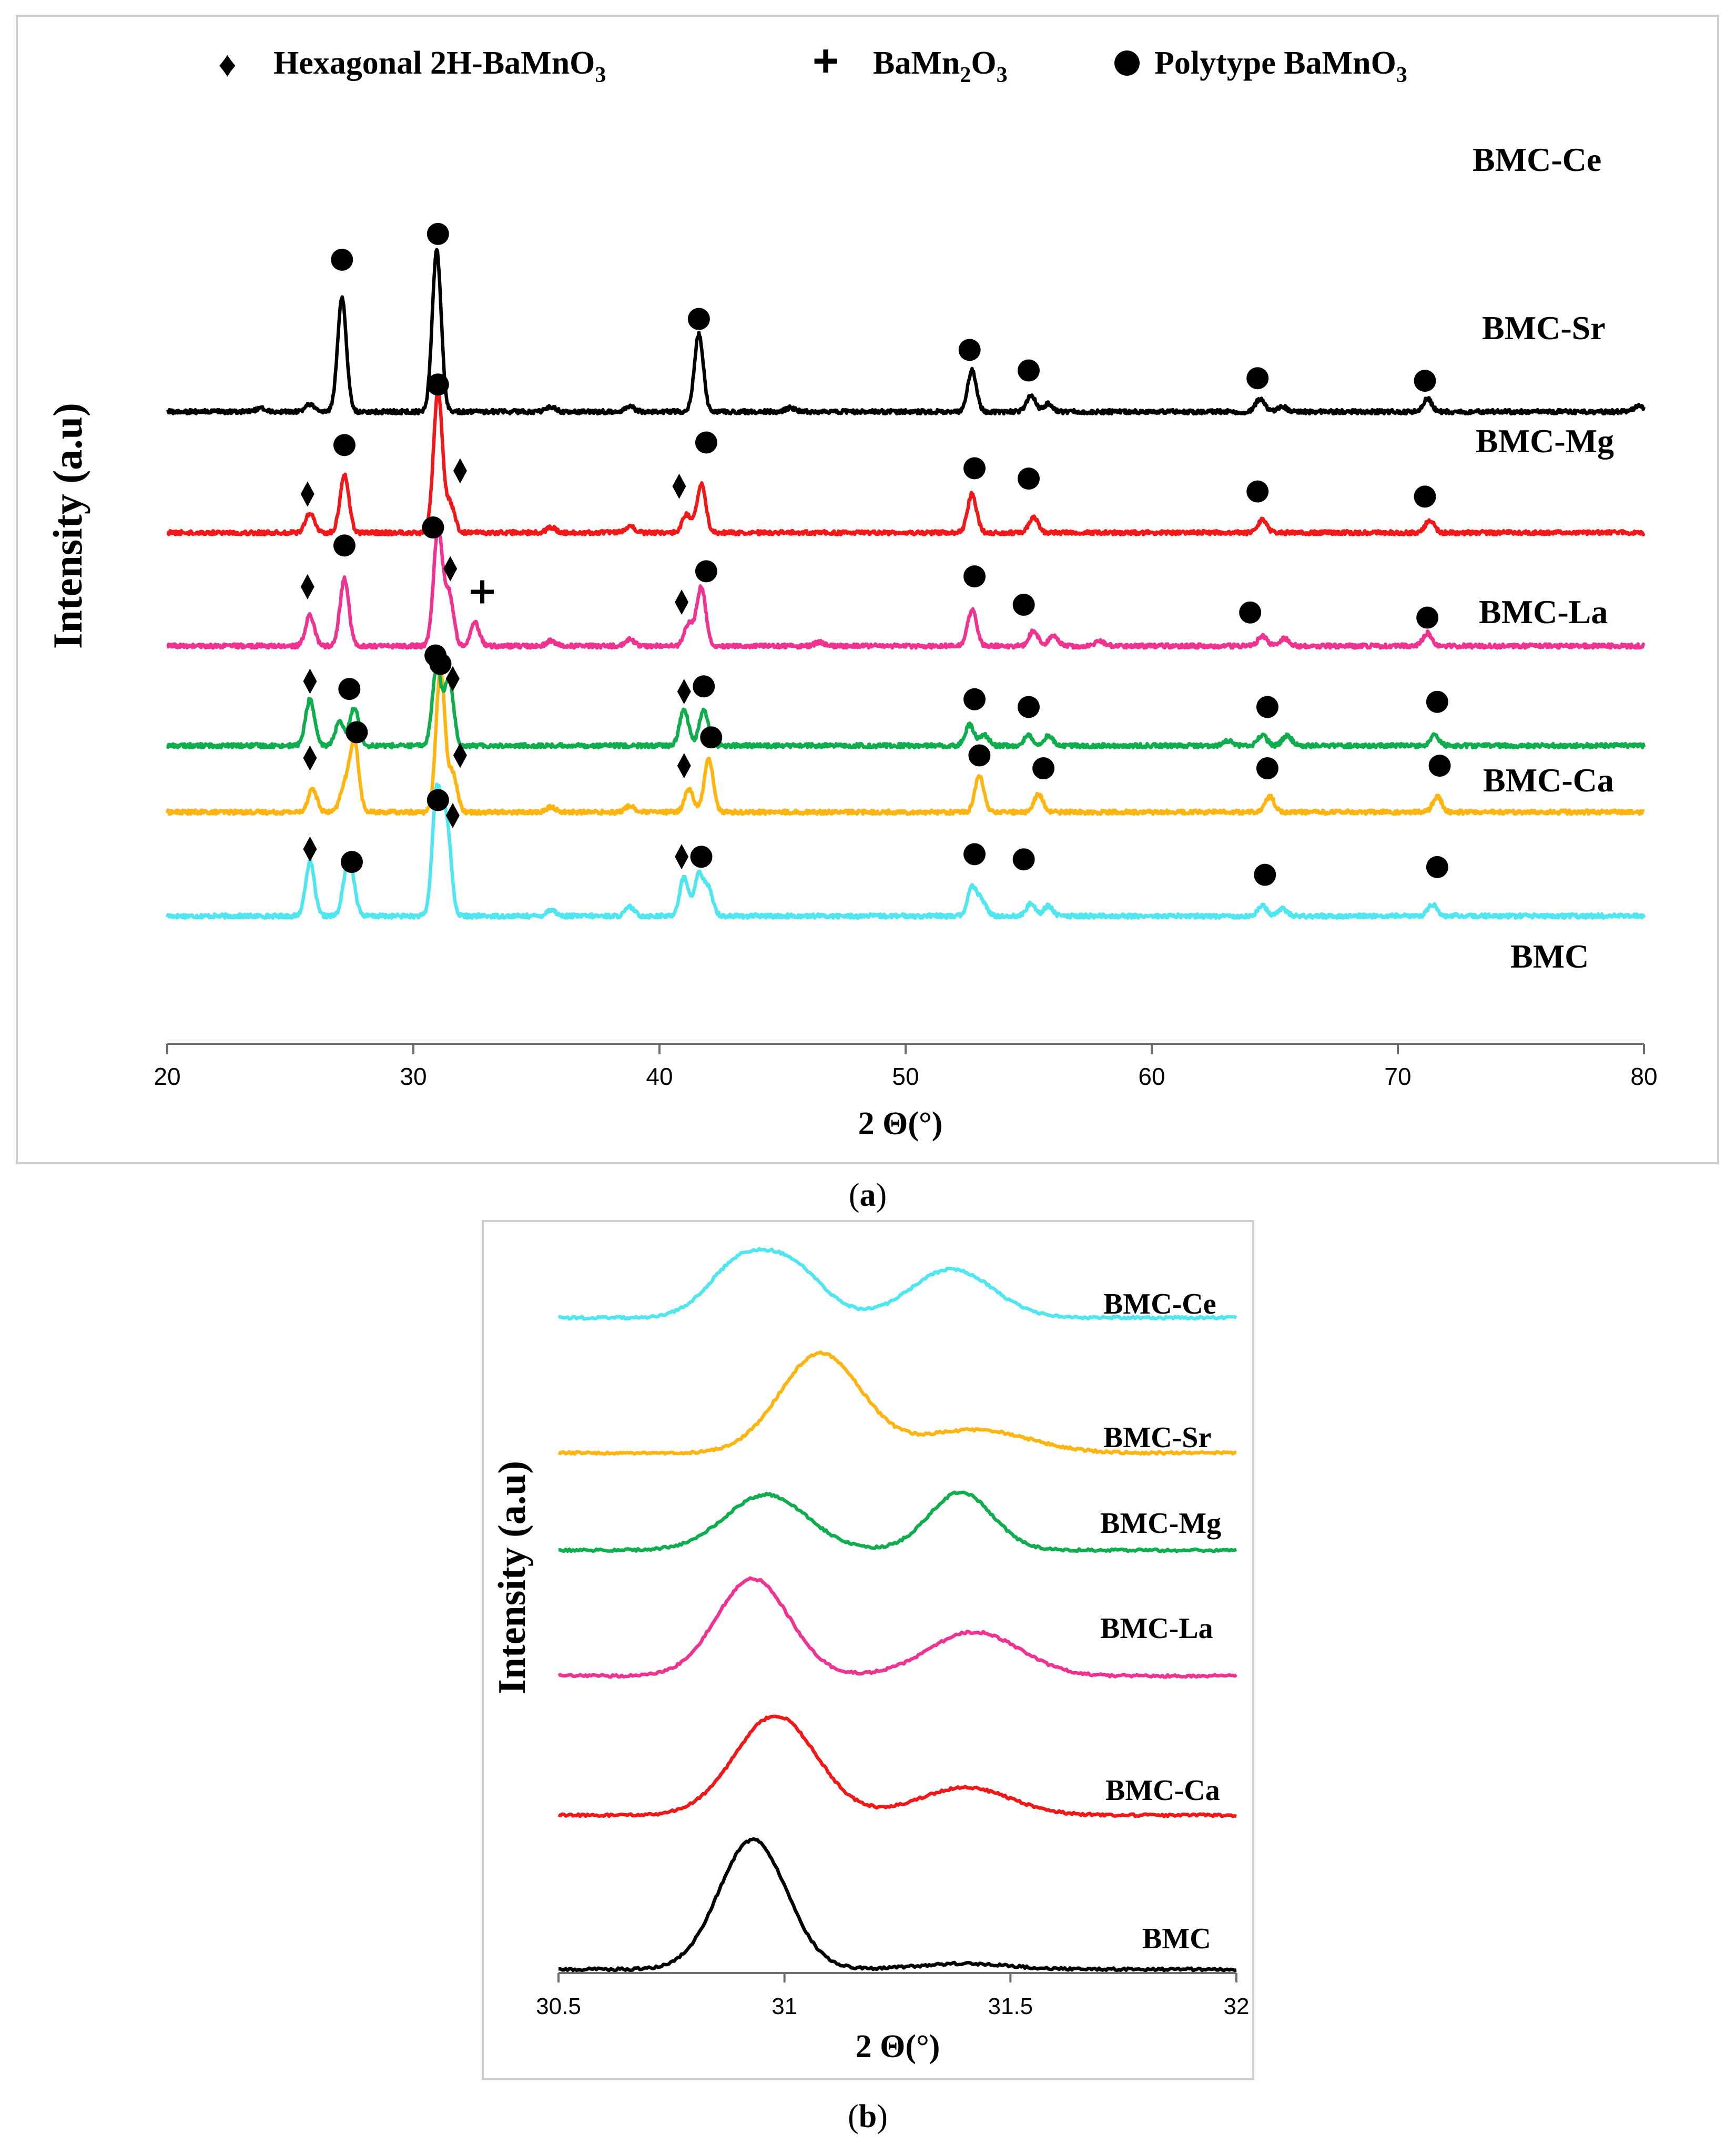  Describe the element at coordinates (897, 1766) in the screenshot. I see `line-bmc-ca-b` at that location.